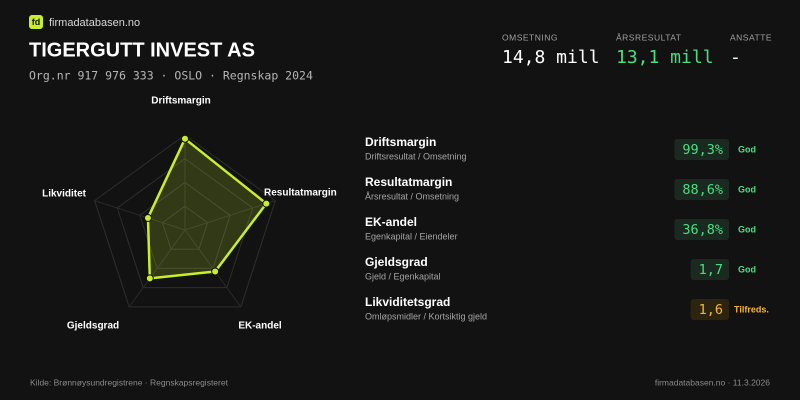 This screenshot has width=800, height=400. I want to click on metric-value: 88,6%, so click(702, 190).